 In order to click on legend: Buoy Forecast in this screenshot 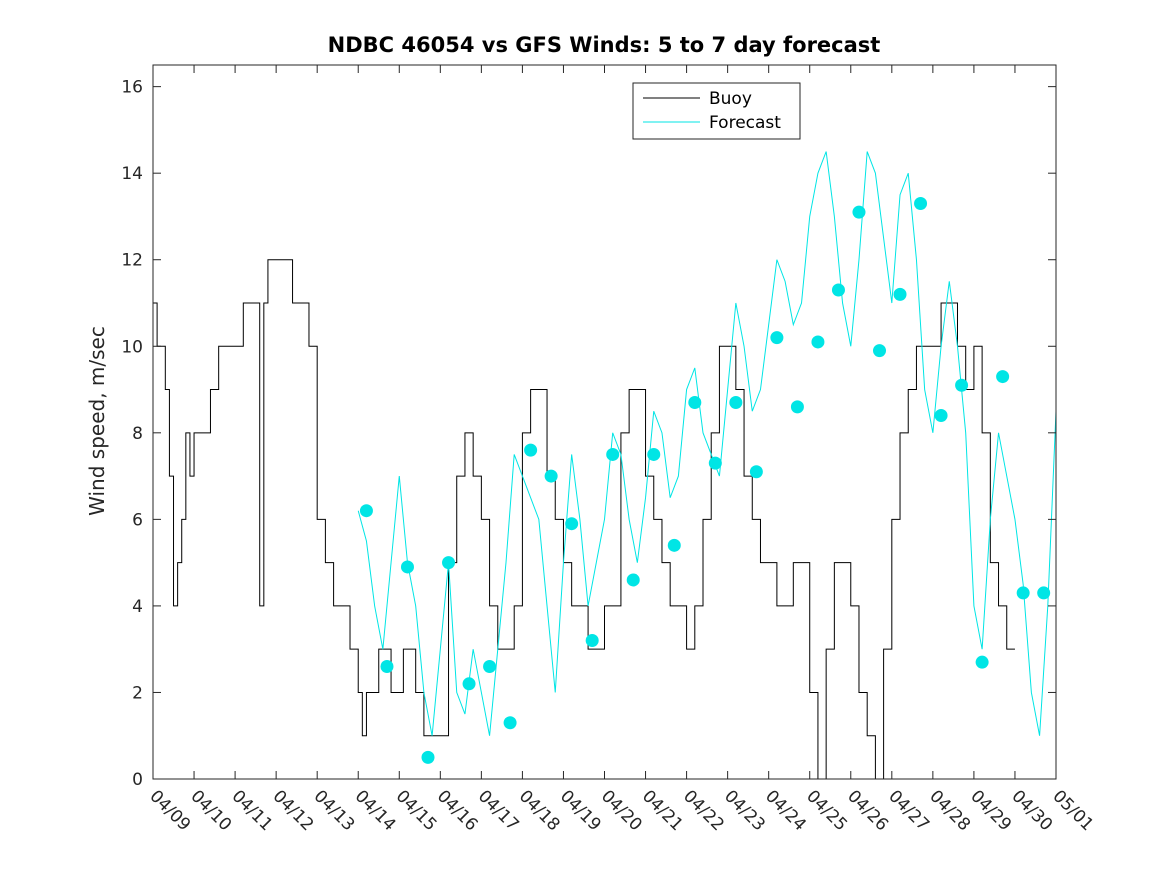, I will do `click(716, 111)`.